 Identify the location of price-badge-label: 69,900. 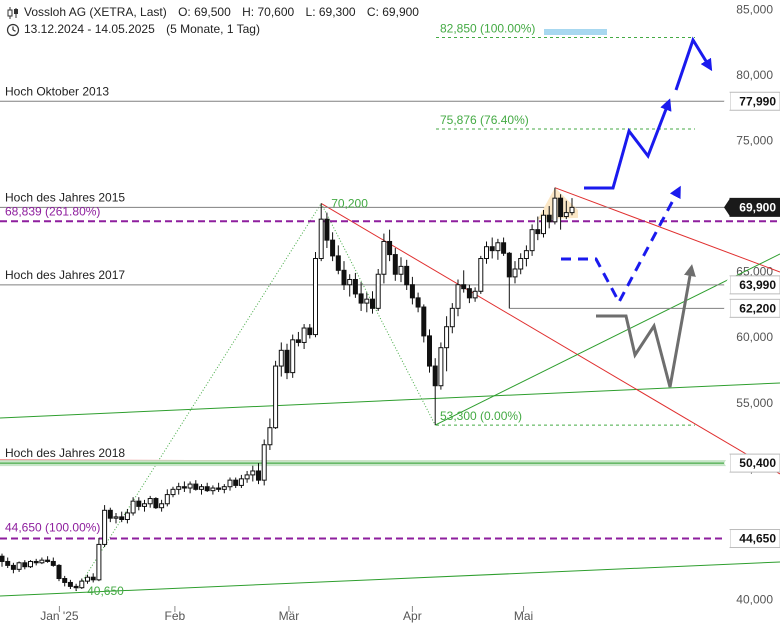
(757, 207).